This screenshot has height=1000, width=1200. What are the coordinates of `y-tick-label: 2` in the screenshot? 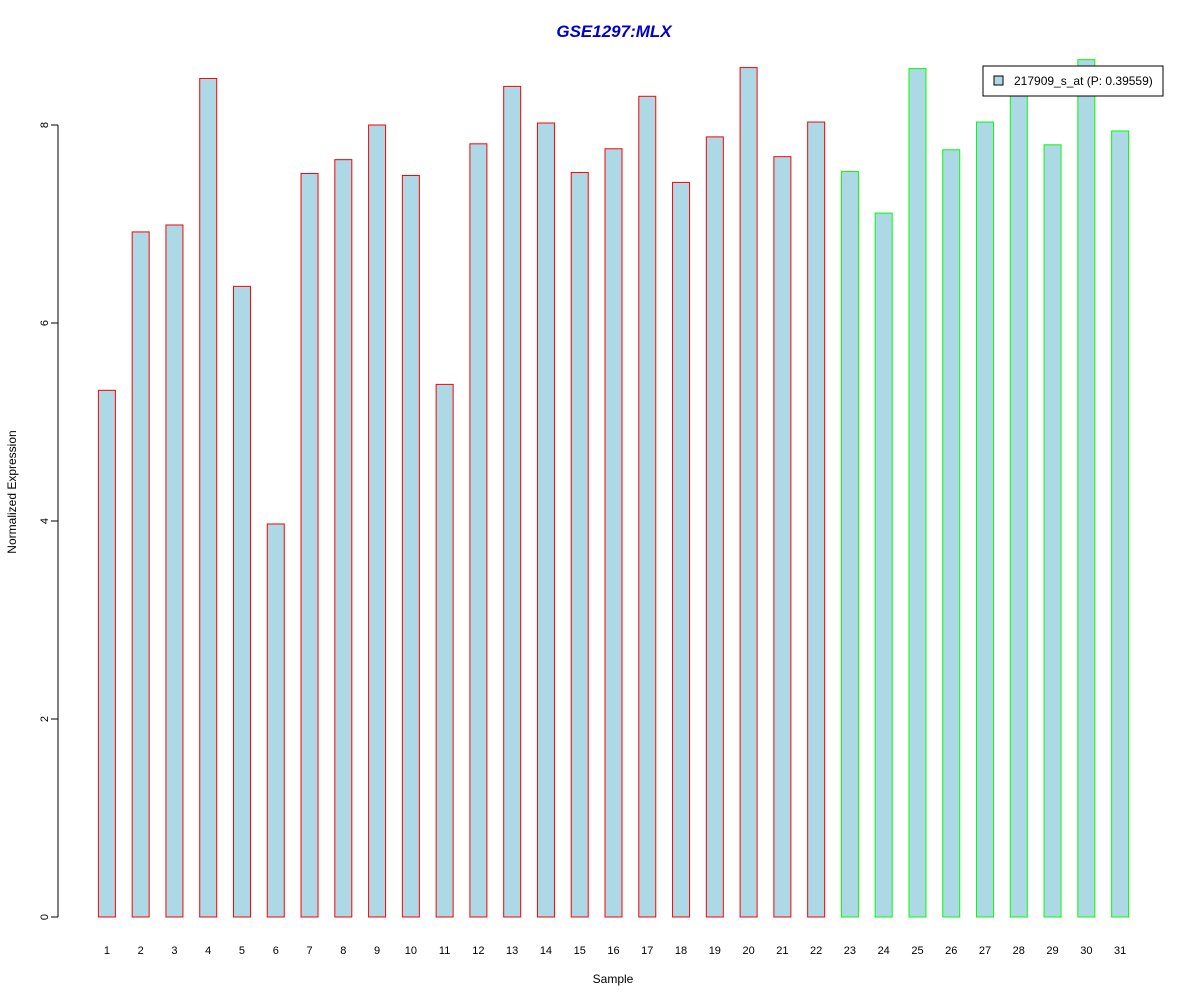 It's located at (45, 719).